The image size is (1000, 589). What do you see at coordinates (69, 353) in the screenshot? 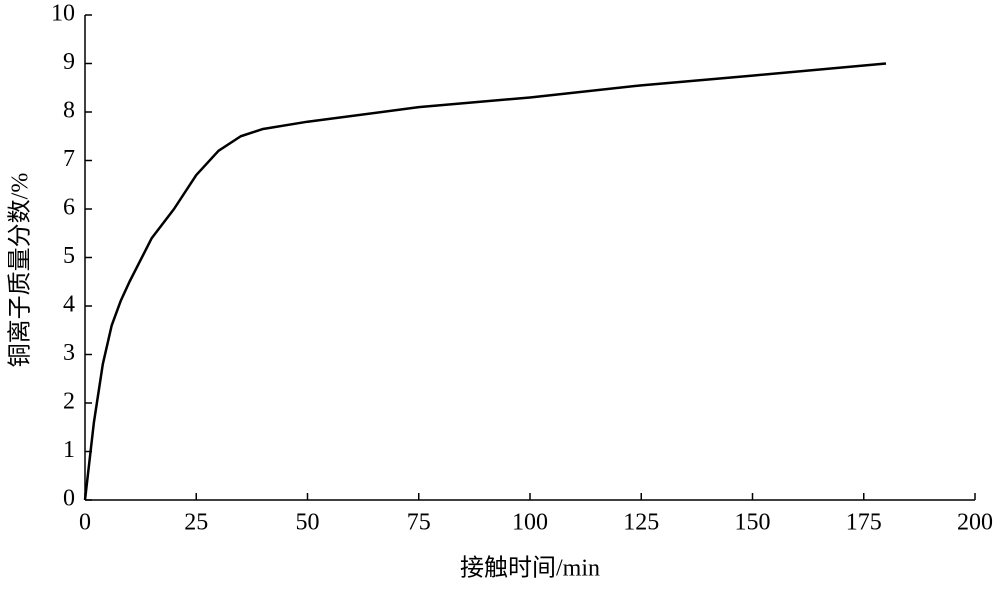
I see `y-tick-label: 3` at bounding box center [69, 353].